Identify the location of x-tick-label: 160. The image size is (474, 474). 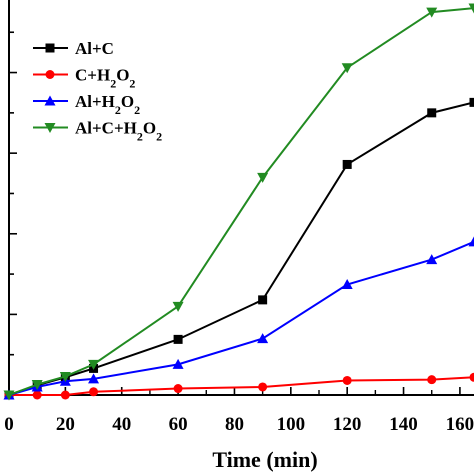
(460, 424).